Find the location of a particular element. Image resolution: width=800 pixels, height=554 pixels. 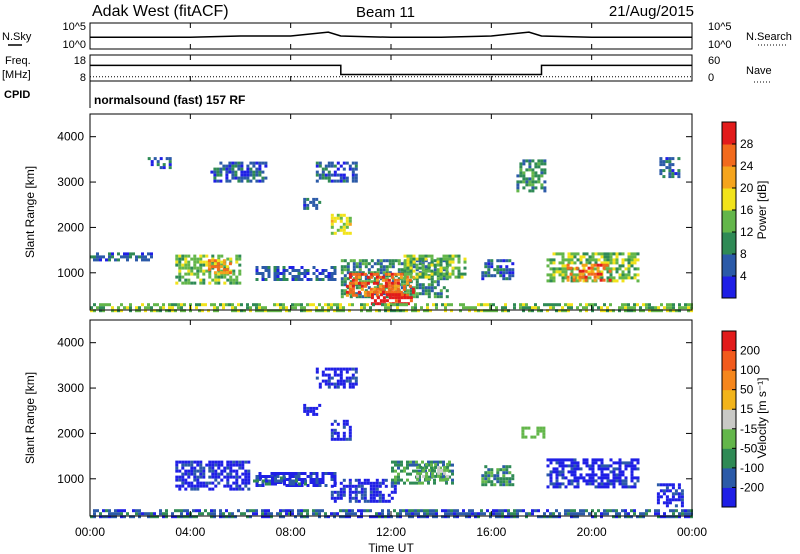

velocity-cell-r8 is located at coordinates (418, 476).